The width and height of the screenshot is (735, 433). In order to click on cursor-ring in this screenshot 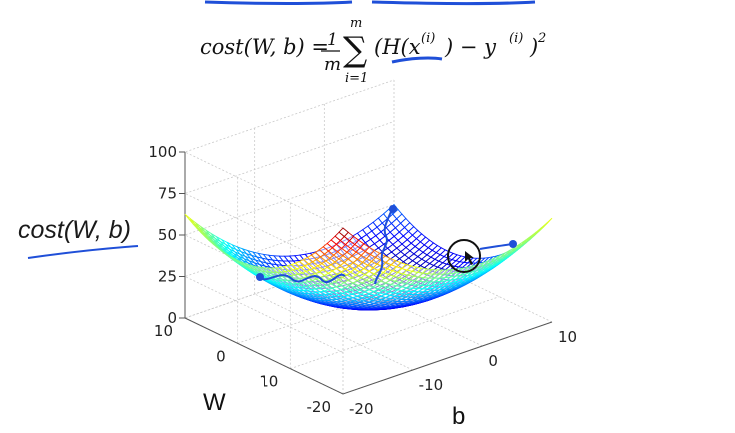, I will do `click(464, 256)`.